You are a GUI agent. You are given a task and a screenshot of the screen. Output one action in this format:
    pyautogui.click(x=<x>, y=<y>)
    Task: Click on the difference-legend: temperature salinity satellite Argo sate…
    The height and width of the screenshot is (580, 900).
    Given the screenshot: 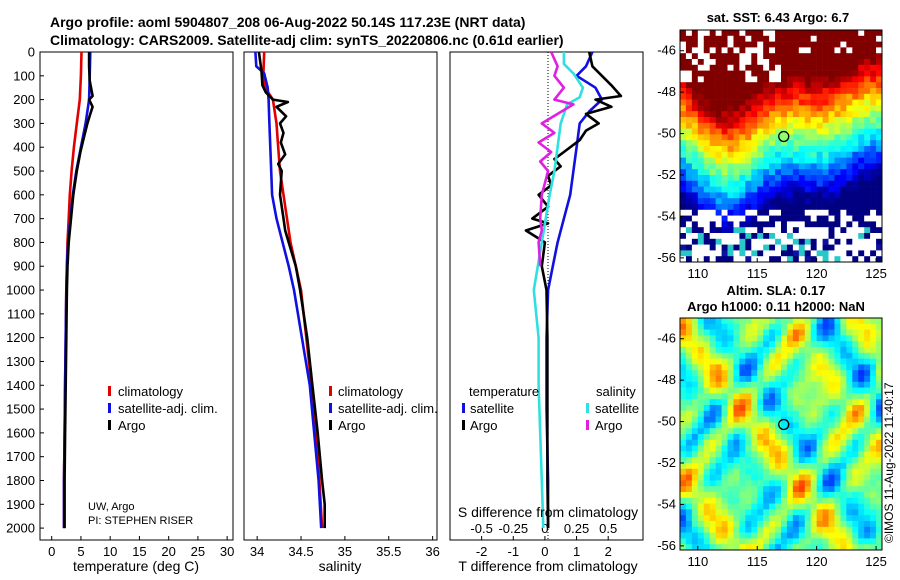 What is the action you would take?
    pyautogui.click(x=550, y=408)
    